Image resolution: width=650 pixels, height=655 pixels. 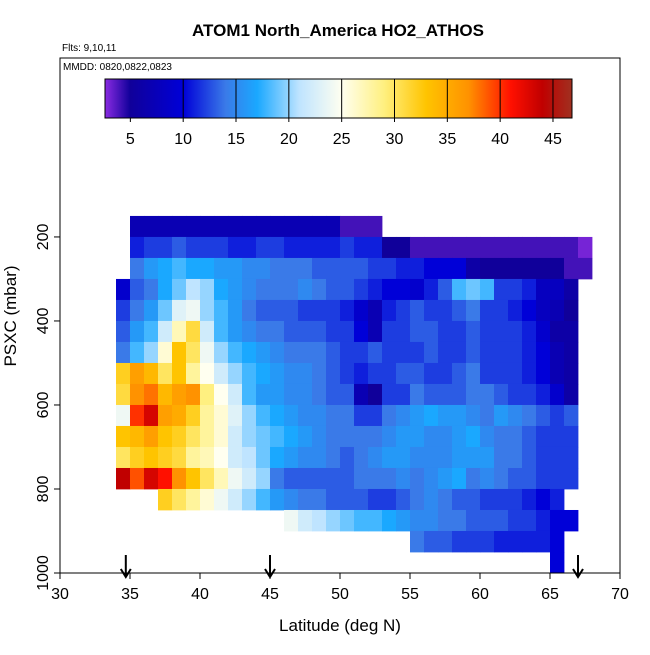 What do you see at coordinates (550, 594) in the screenshot?
I see `x-tick-label: 65` at bounding box center [550, 594].